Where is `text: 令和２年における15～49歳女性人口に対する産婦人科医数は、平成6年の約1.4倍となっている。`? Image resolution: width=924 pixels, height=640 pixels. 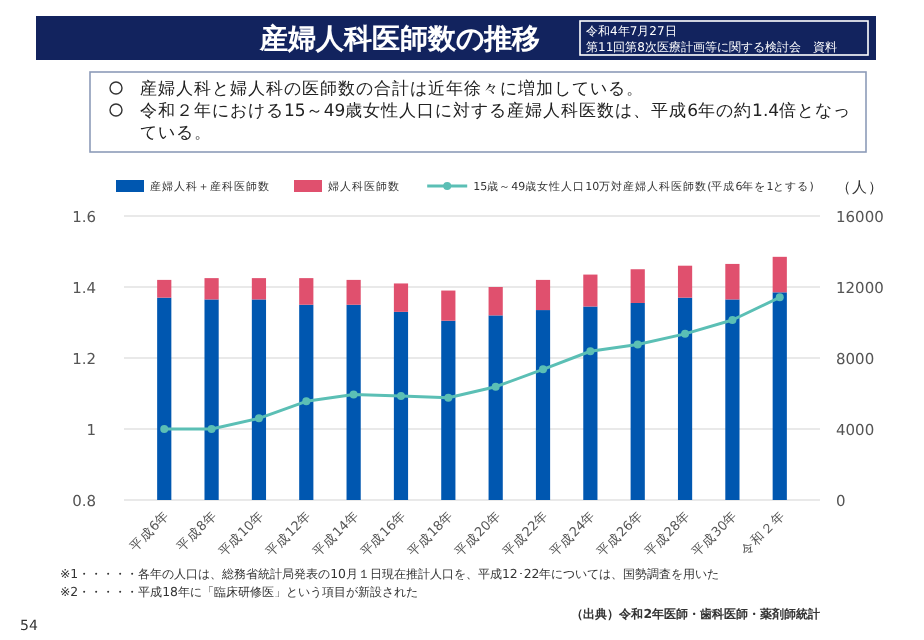
text: 令和２年における15～49歳女性人口に対する産婦人科医数は、平成6年の約1.4倍となっている。 is located at coordinates (496, 122).